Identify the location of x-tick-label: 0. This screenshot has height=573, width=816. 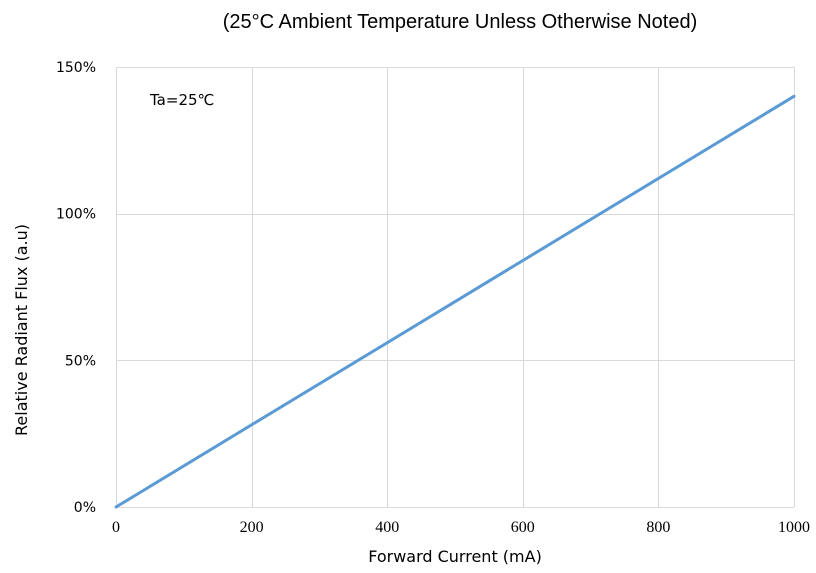
(116, 527).